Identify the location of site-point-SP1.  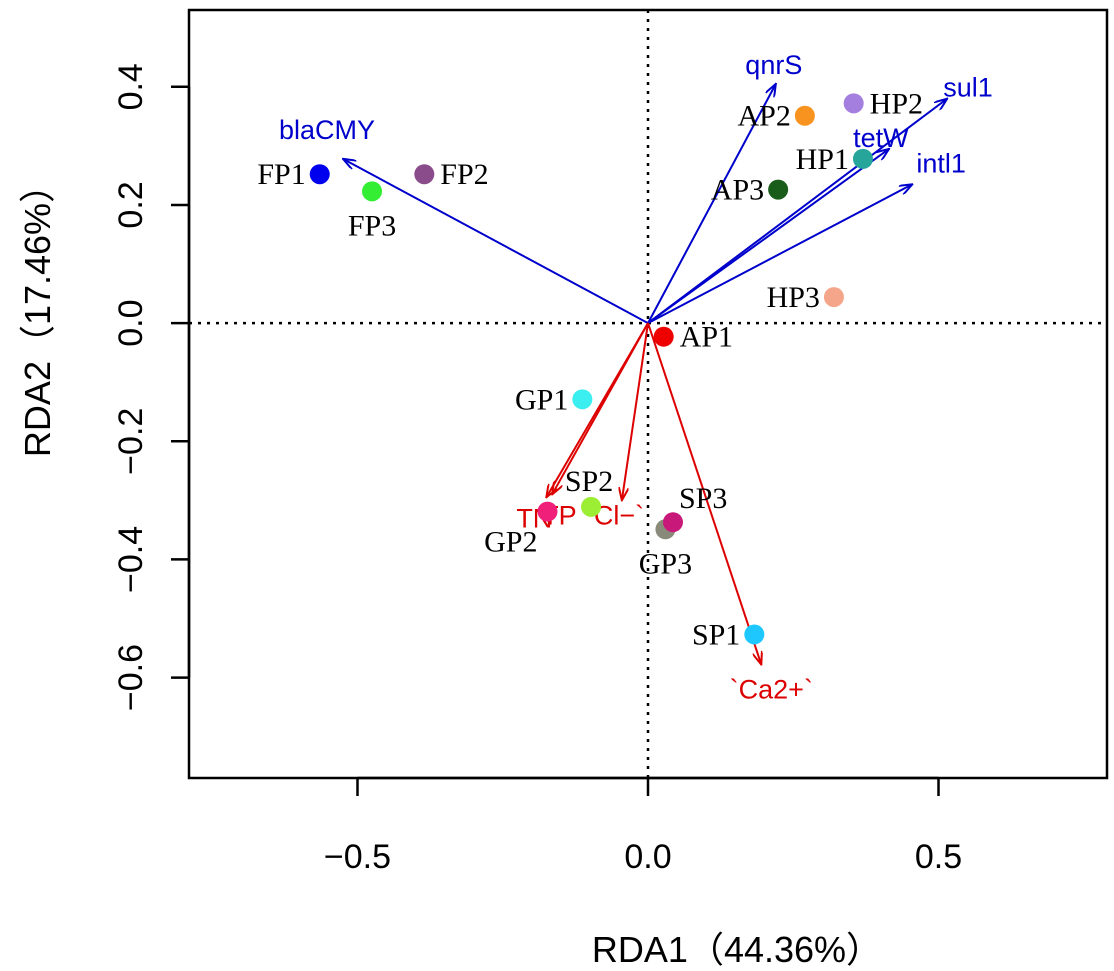
(754, 634).